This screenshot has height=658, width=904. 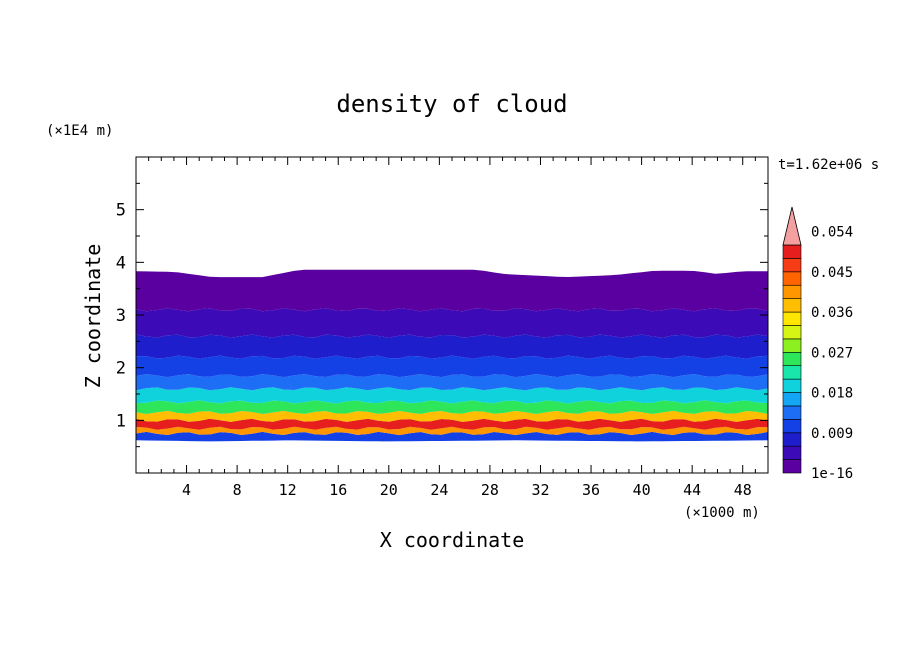 What do you see at coordinates (121, 421) in the screenshot?
I see `y-tick-label: 1` at bounding box center [121, 421].